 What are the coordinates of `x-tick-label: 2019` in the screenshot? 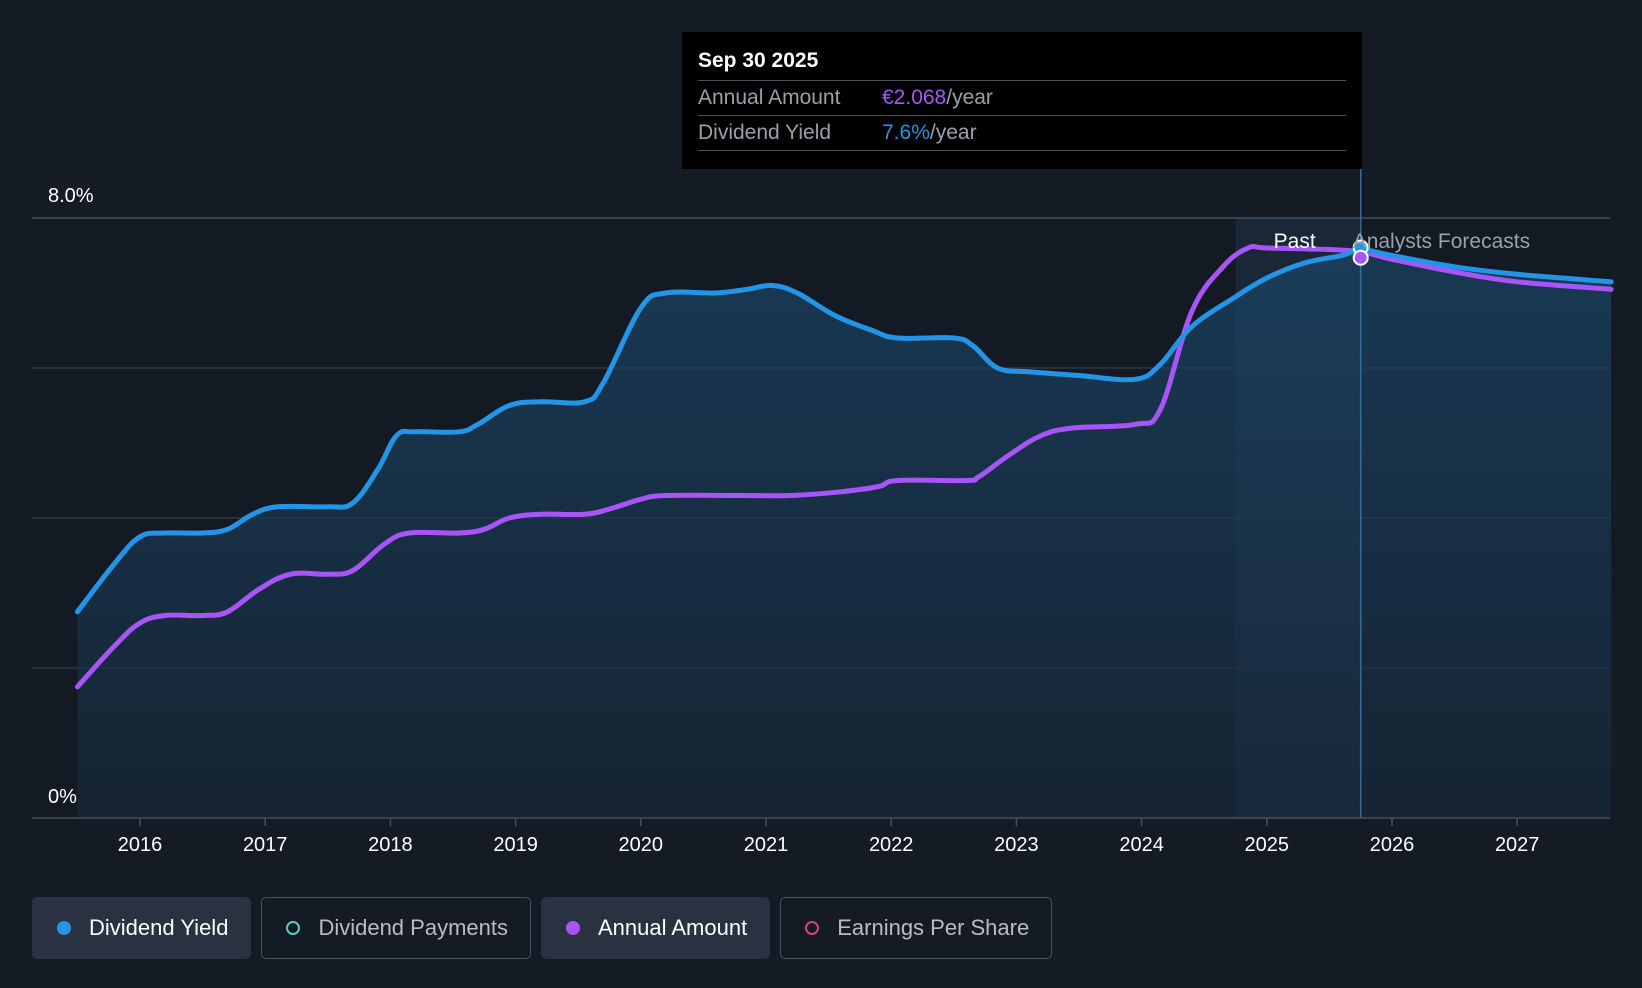 It's located at (515, 845).